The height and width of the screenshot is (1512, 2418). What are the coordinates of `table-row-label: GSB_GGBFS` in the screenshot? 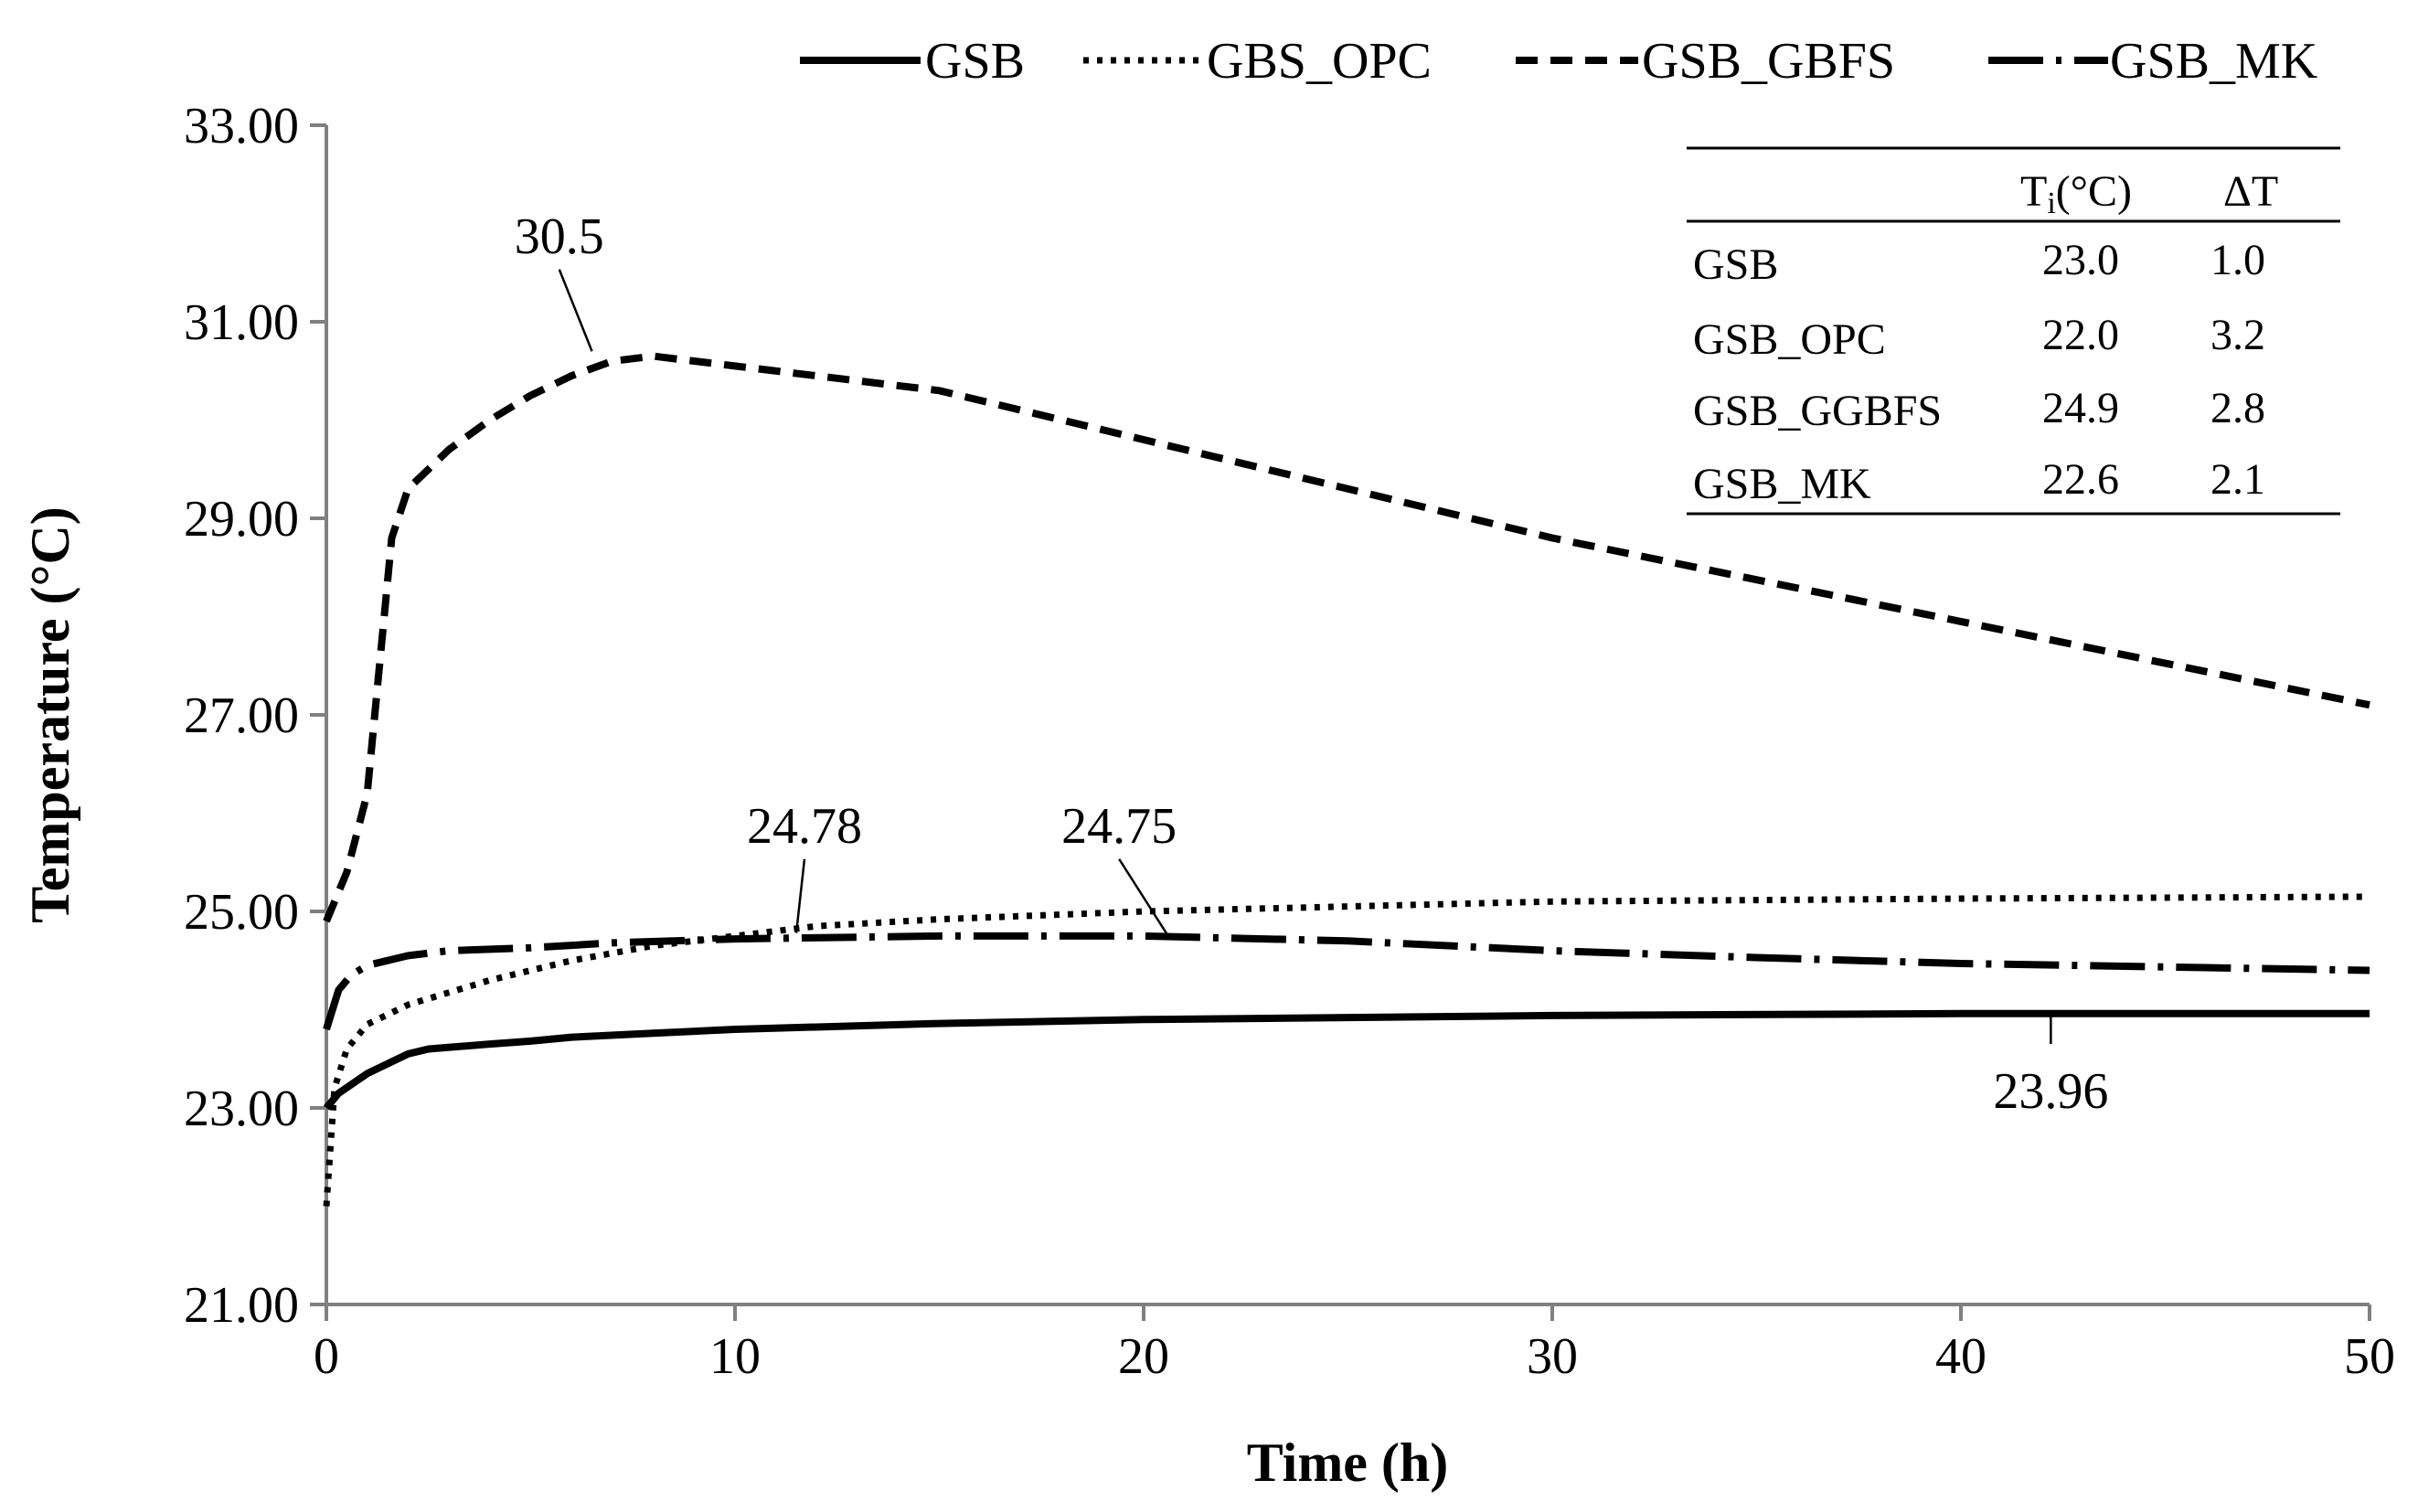 It's located at (1818, 411).